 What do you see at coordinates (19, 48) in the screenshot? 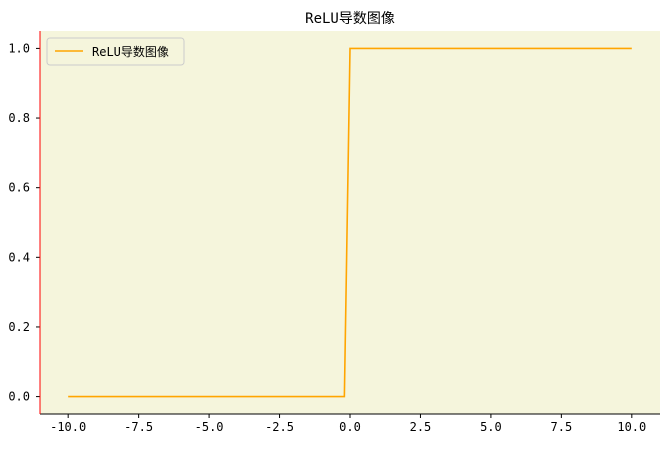
I see `y-tick-label: 1.0` at bounding box center [19, 48].